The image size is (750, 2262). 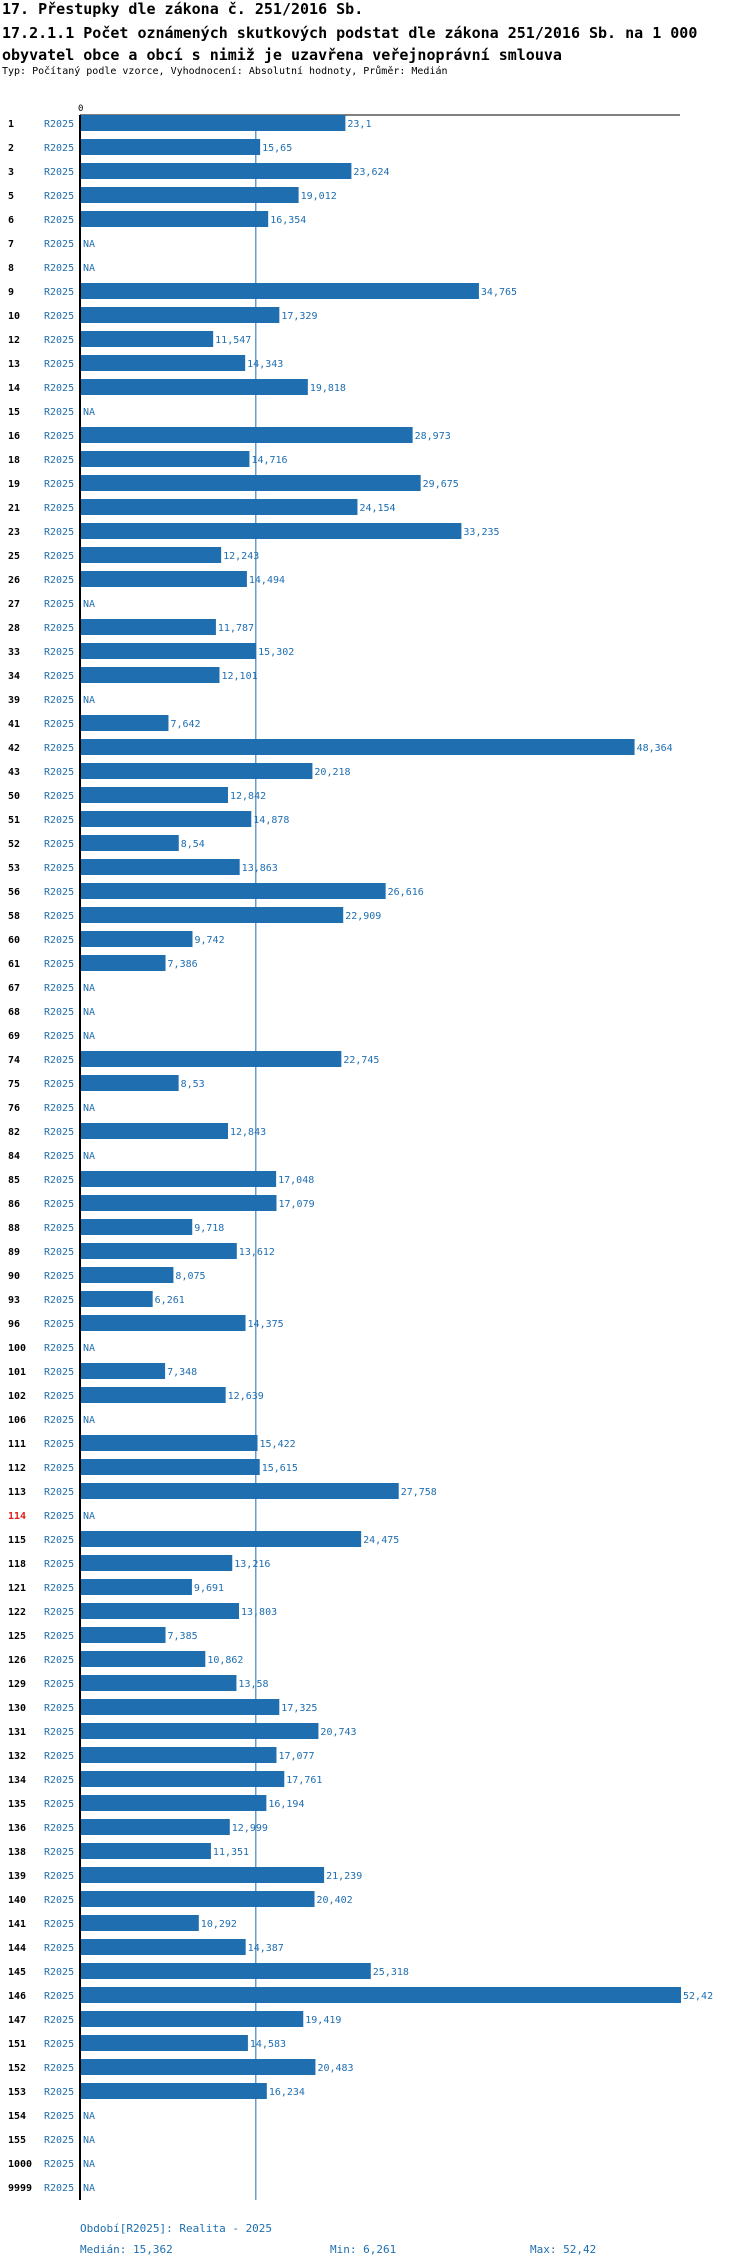 I want to click on value-label: 52,42, so click(x=698, y=1996).